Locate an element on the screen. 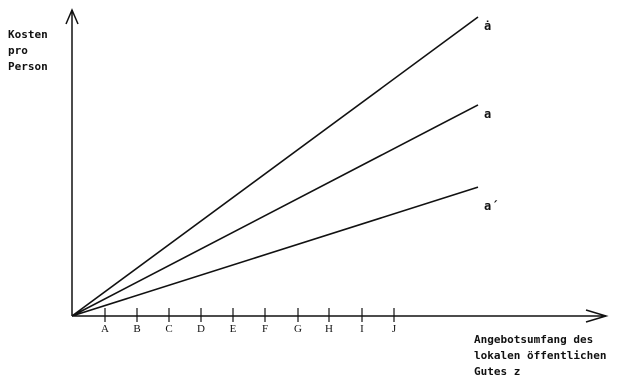  x-tick-label: H is located at coordinates (329, 329).